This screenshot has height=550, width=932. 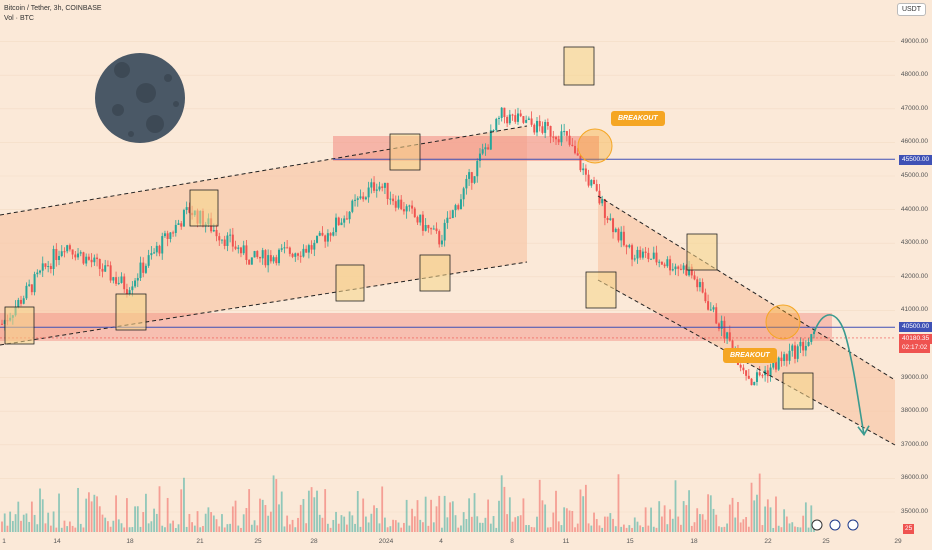 I want to click on x-tick-label: 18, so click(x=694, y=541).